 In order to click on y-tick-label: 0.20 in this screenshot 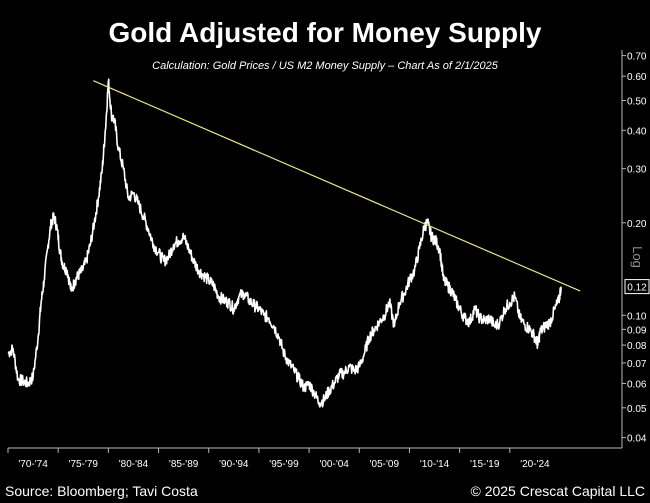, I will do `click(637, 224)`.